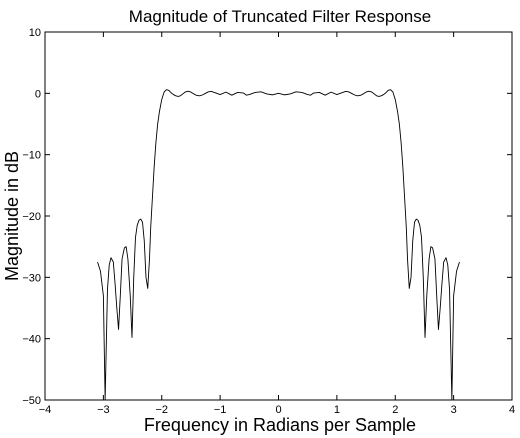  I want to click on x-tick-label: −1, so click(220, 410).